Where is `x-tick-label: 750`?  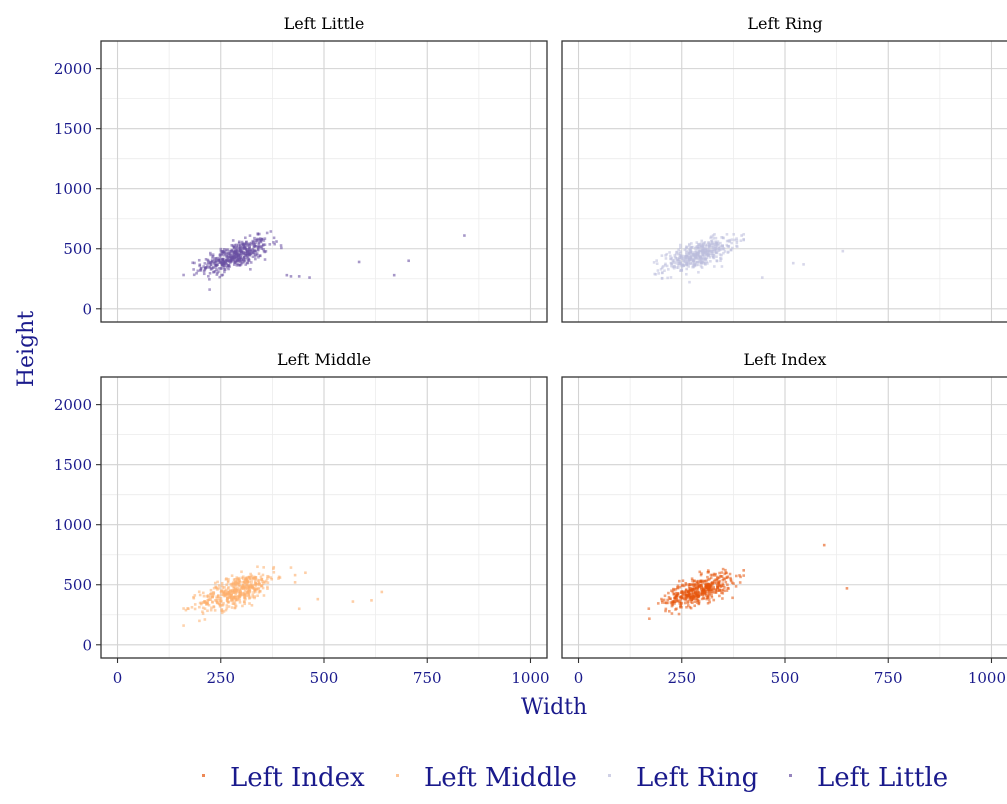
x-tick-label: 750 is located at coordinates (427, 678).